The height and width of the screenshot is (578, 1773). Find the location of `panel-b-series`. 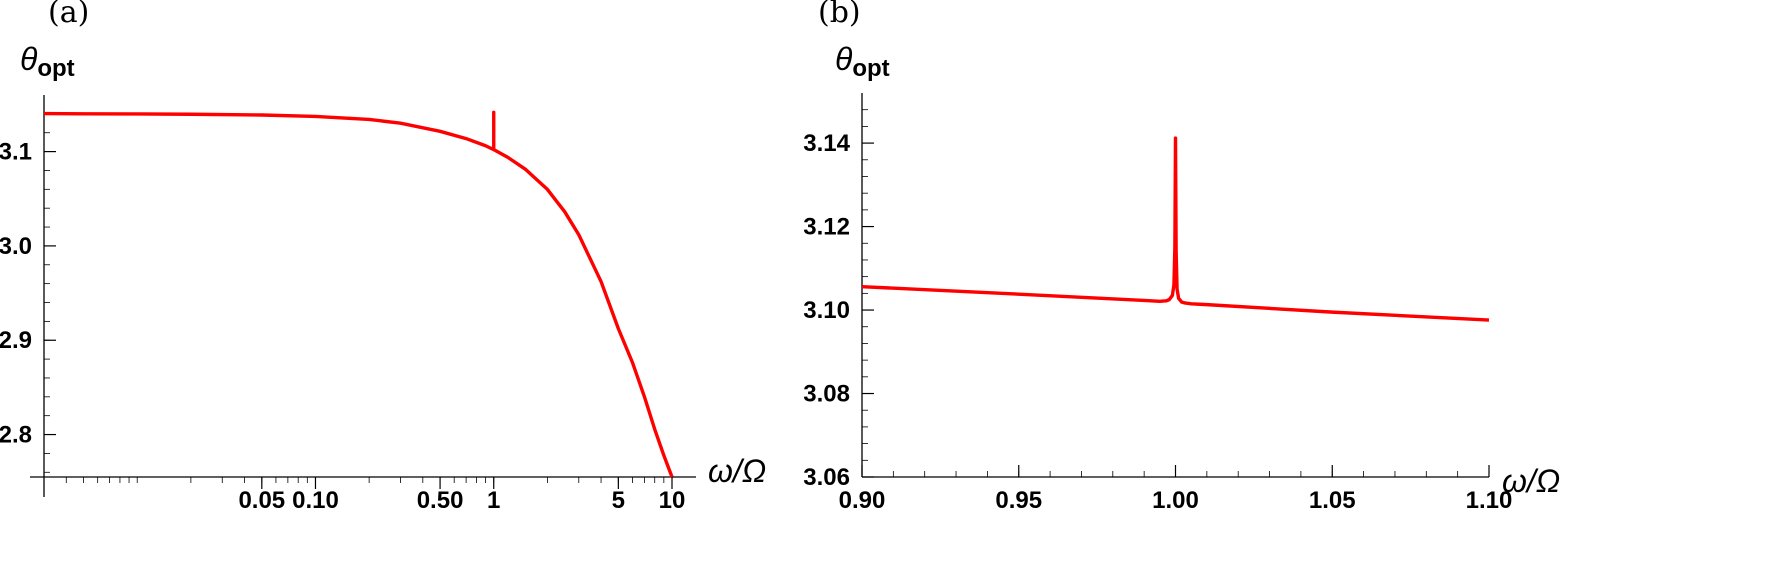

panel-b-series is located at coordinates (1175, 229).